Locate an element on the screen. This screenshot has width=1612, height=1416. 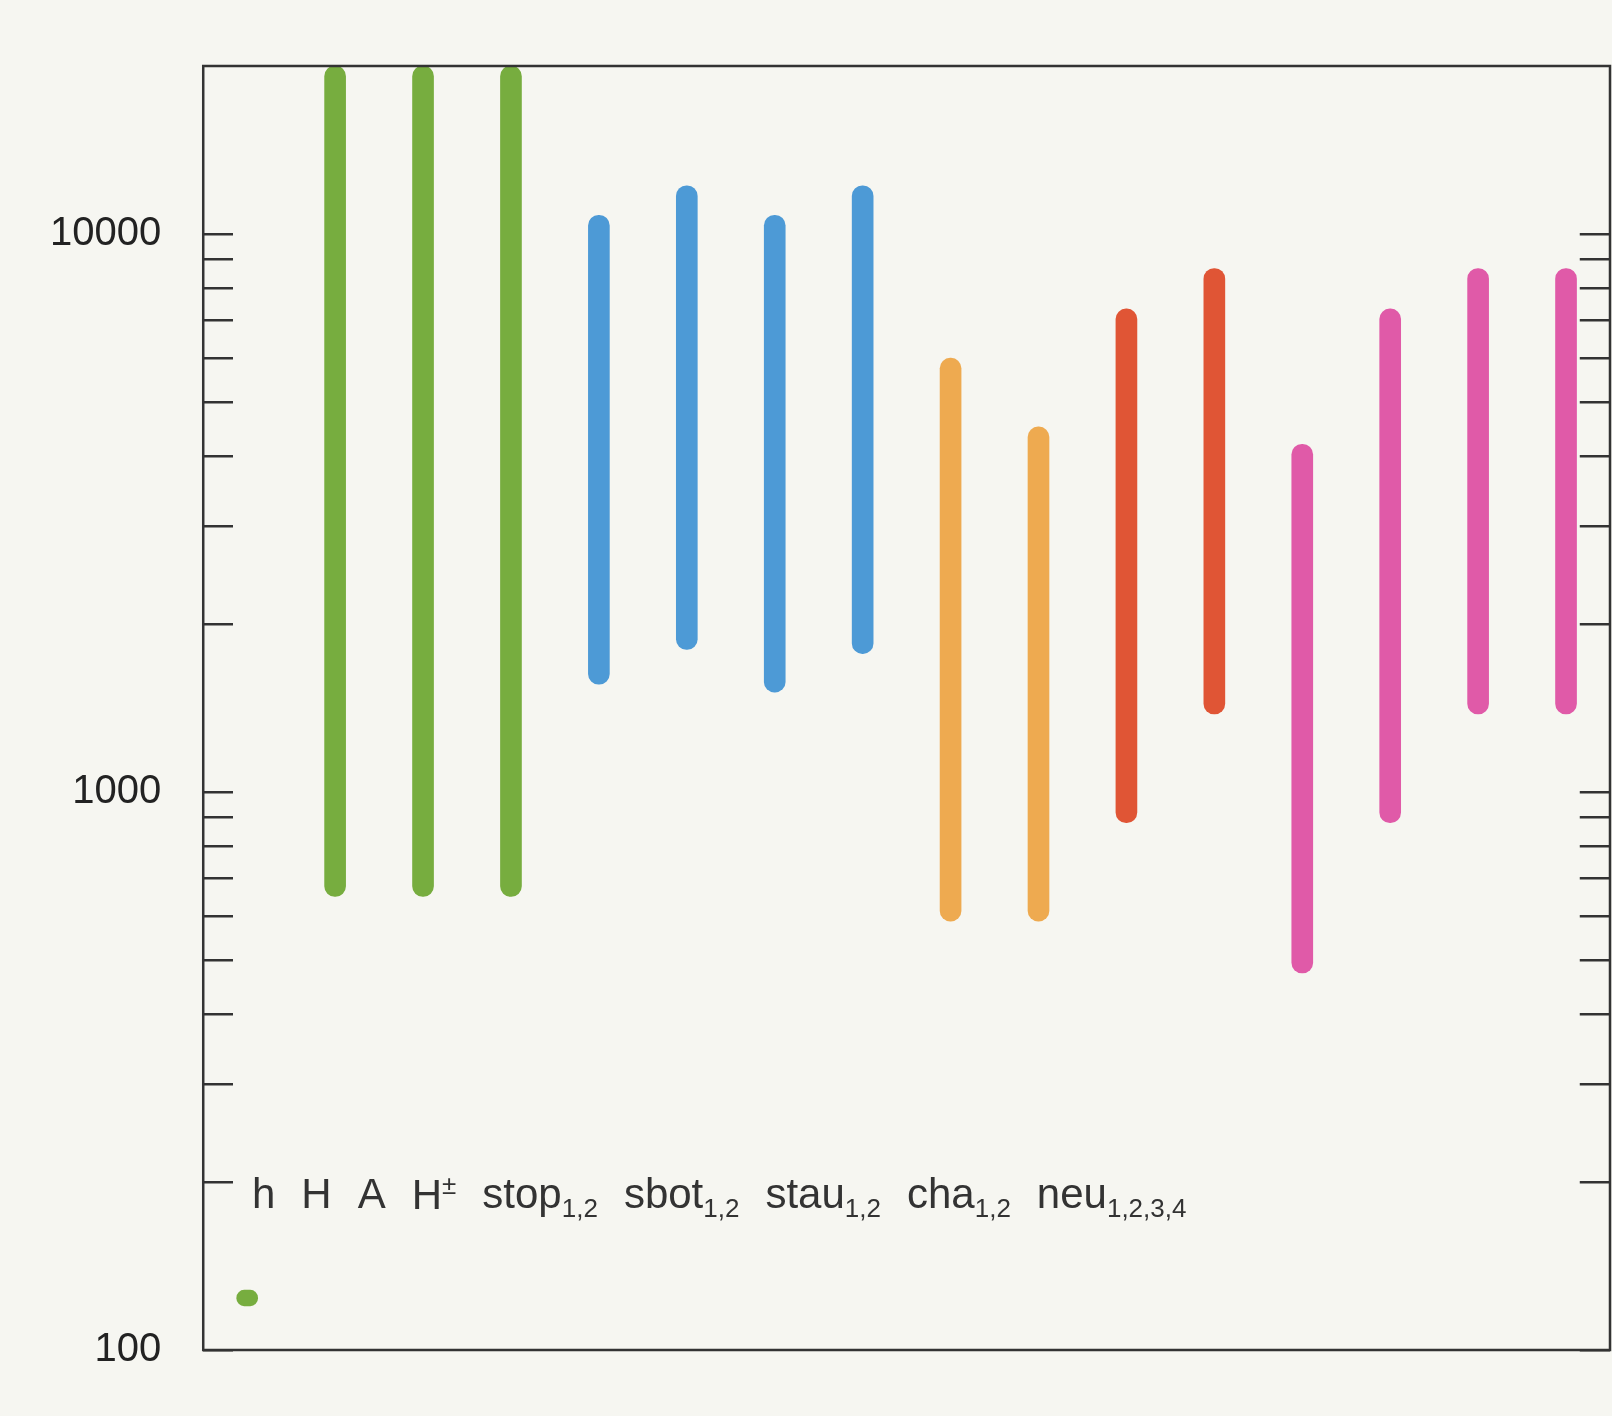
y-tick-label: 100 is located at coordinates (128, 1347).